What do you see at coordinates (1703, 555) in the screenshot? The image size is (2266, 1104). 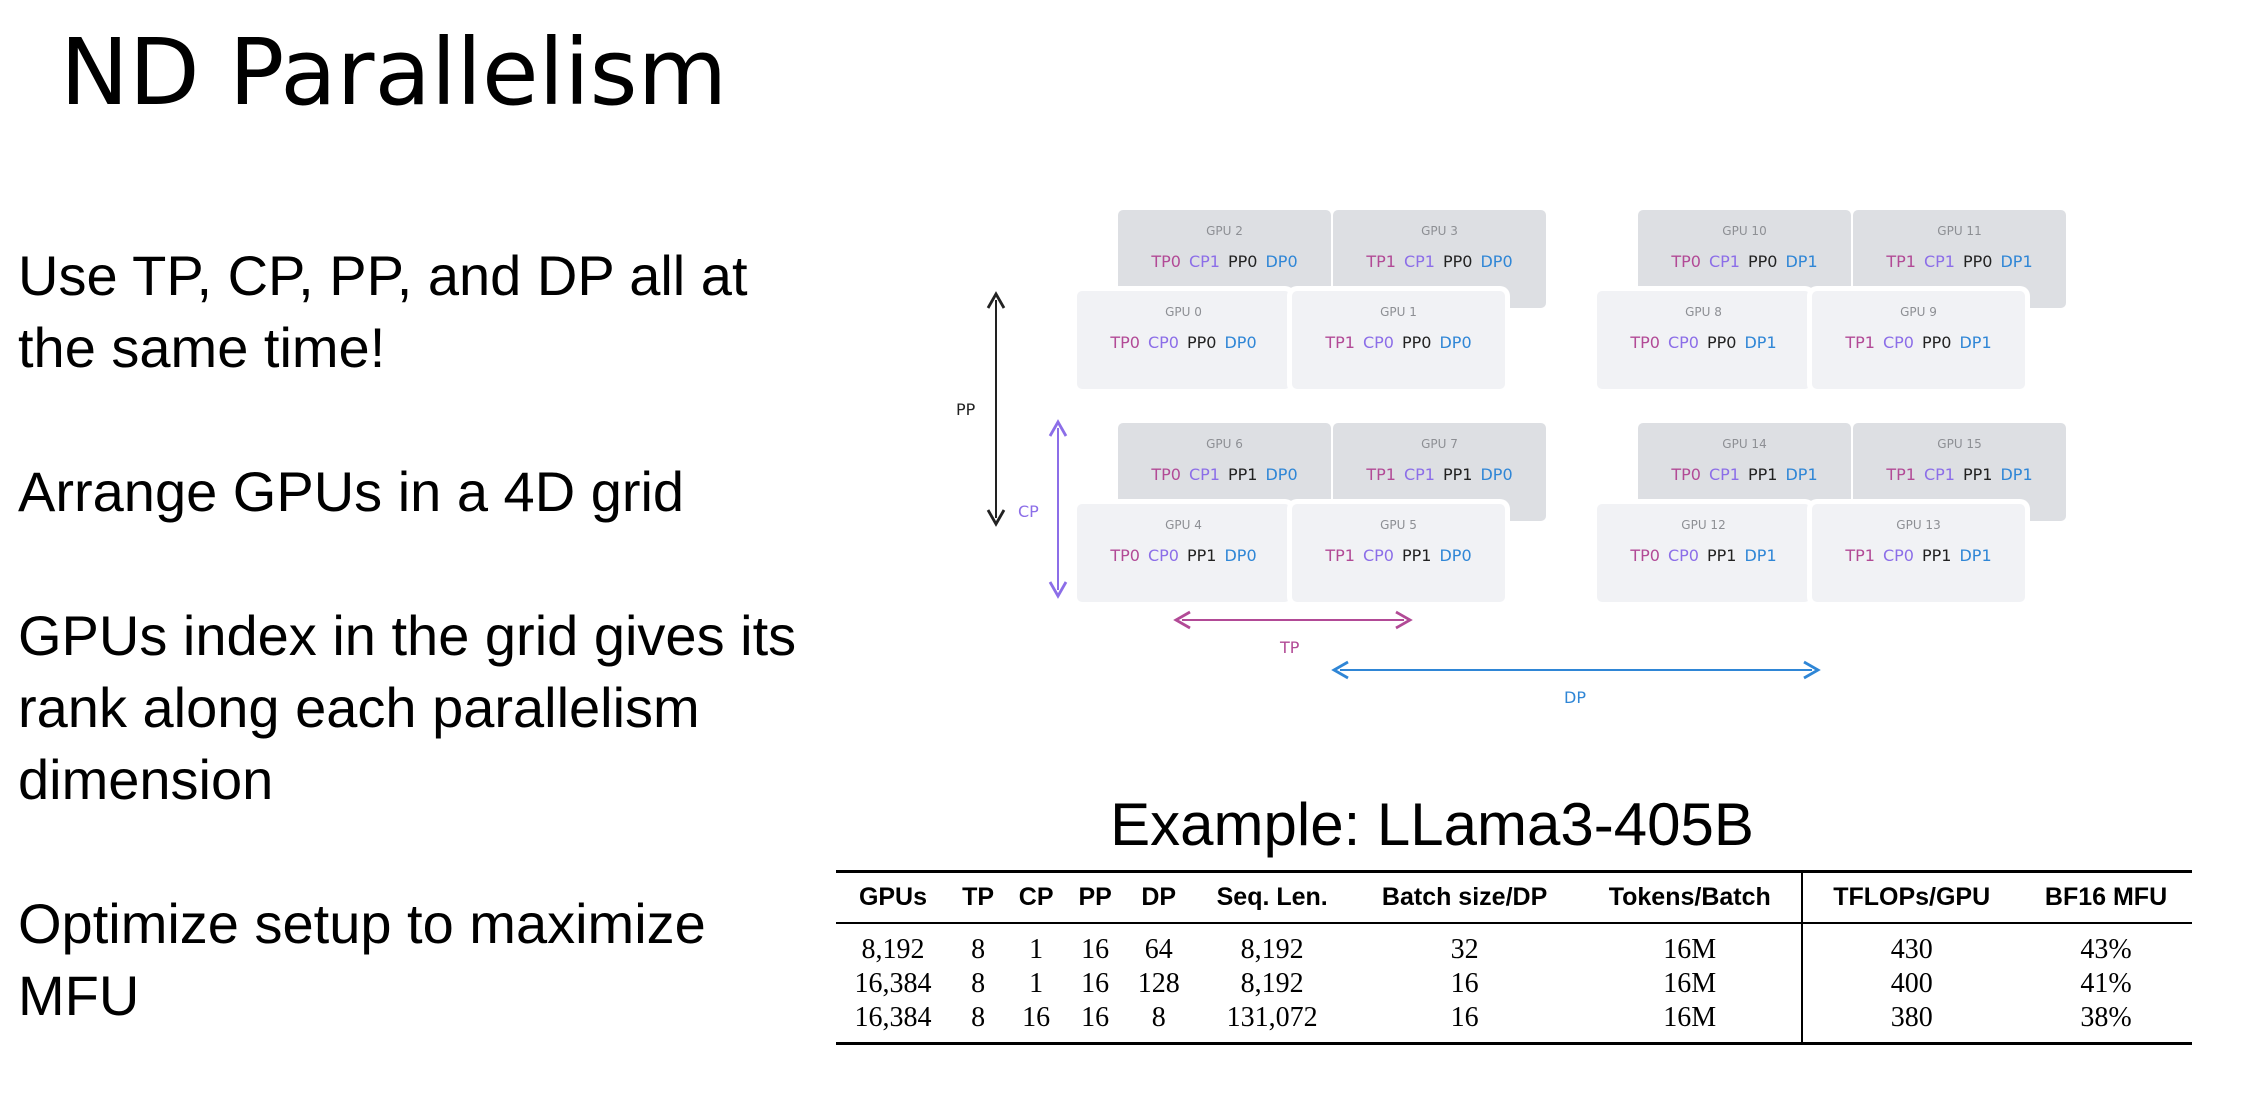 I see `gpu-ranks: TP0 CP0 PP1 DP1` at bounding box center [1703, 555].